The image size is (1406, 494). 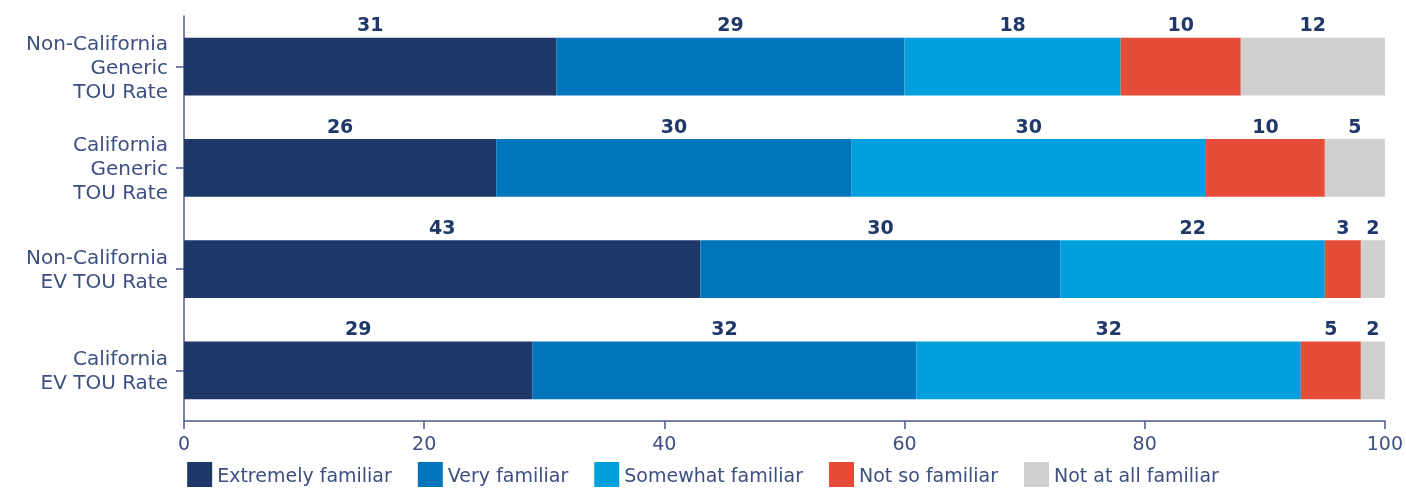 What do you see at coordinates (1343, 226) in the screenshot?
I see `data-label: 3` at bounding box center [1343, 226].